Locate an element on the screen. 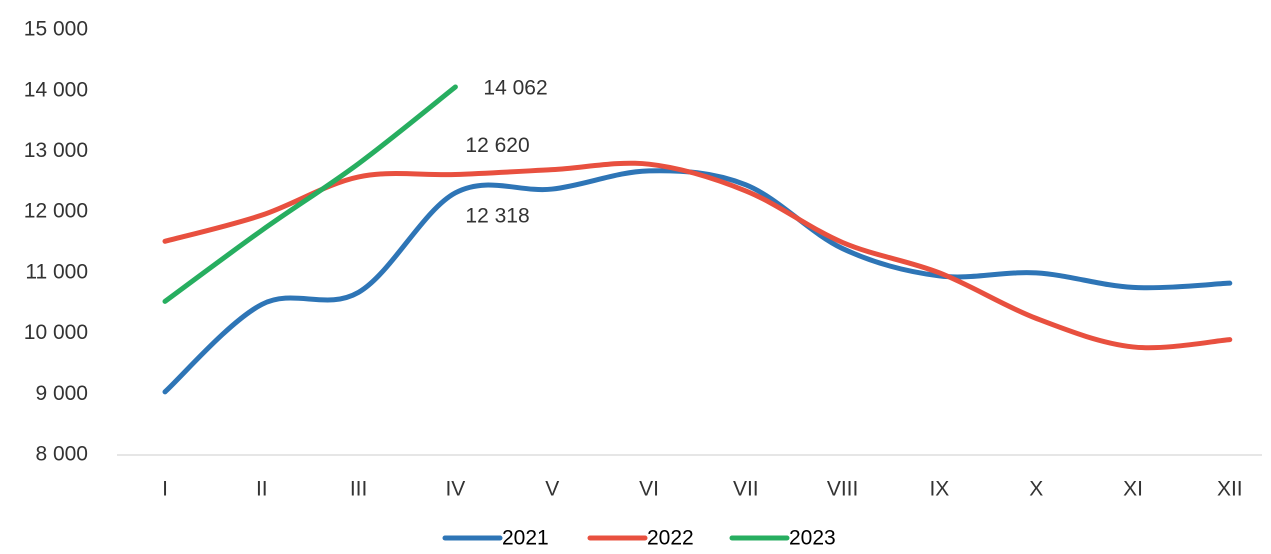 The height and width of the screenshot is (554, 1271). x-tick-label: XII is located at coordinates (1230, 489).